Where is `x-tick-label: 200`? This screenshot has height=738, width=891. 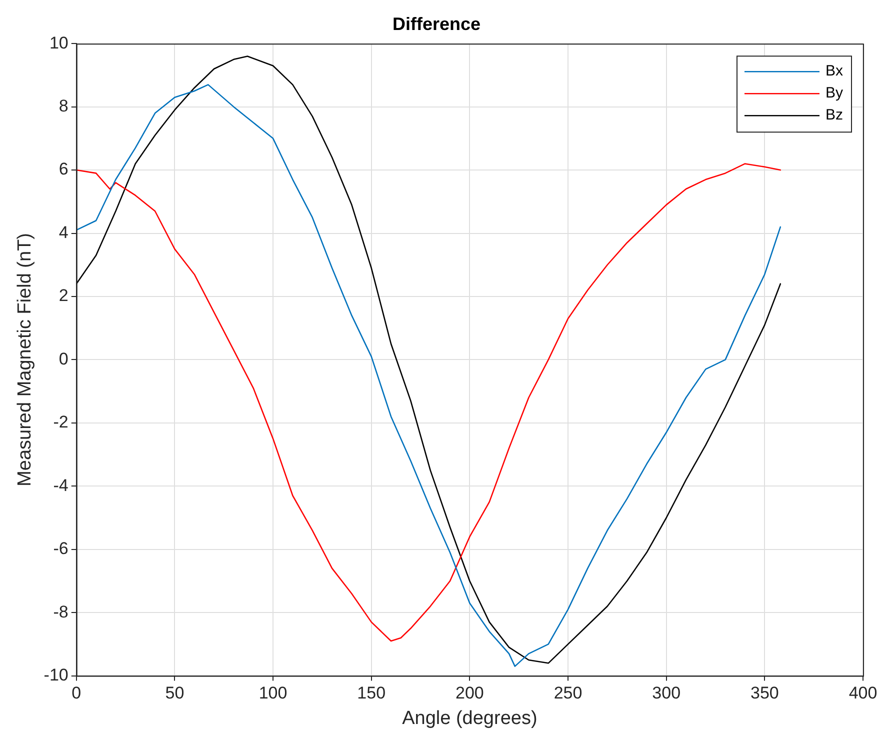
x-tick-label: 200 is located at coordinates (470, 693).